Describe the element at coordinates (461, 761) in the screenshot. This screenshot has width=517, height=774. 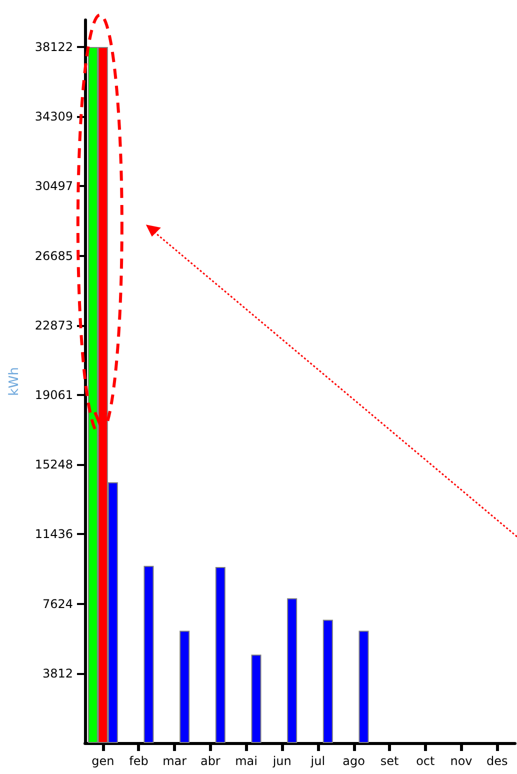
I see `x-tick-label: nov` at that location.